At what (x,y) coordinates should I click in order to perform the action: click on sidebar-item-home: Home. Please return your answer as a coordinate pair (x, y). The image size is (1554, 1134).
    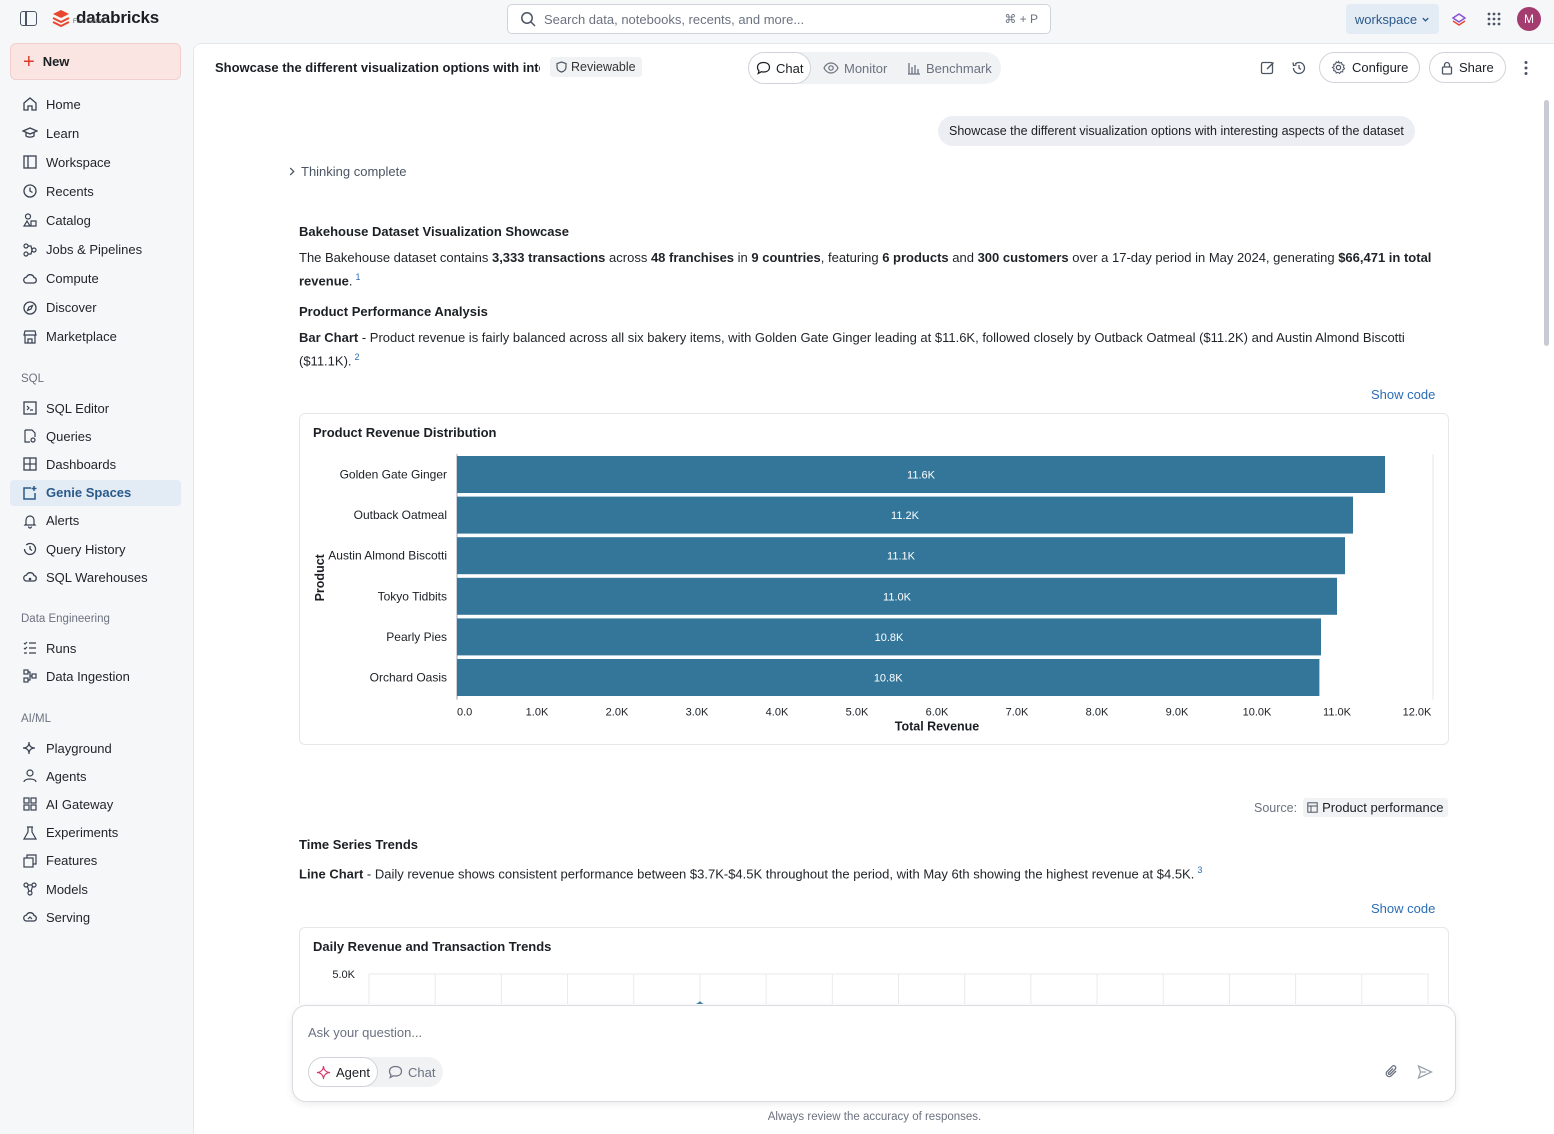
    Looking at the image, I should click on (95, 104).